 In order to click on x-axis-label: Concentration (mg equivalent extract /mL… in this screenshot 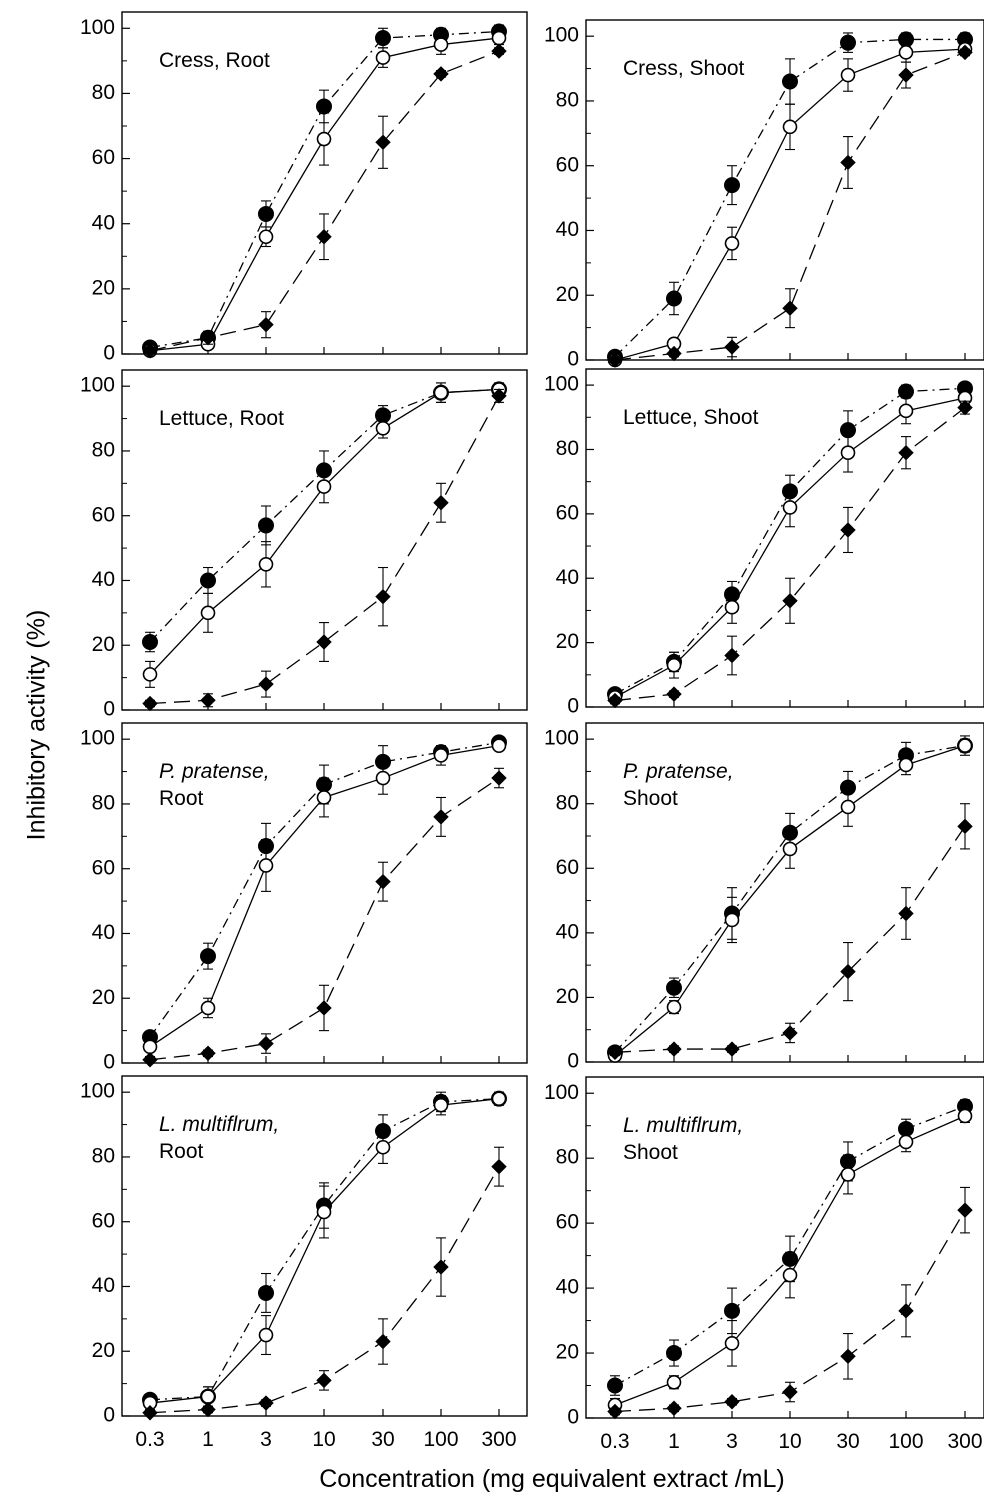, I will do `click(552, 1479)`.